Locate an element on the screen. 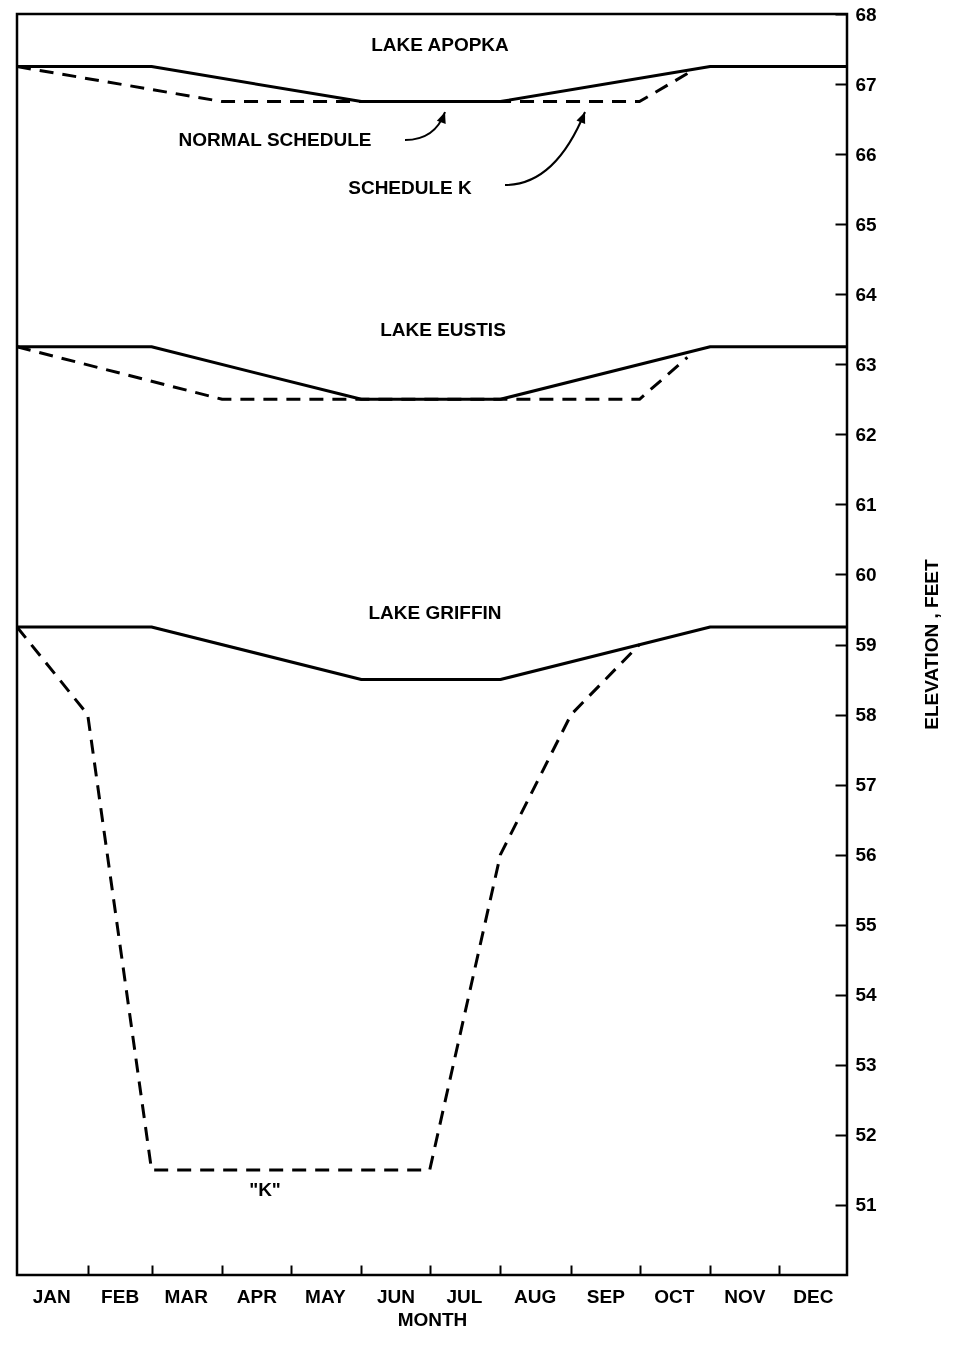  x-tick-label: OCT is located at coordinates (674, 1296).